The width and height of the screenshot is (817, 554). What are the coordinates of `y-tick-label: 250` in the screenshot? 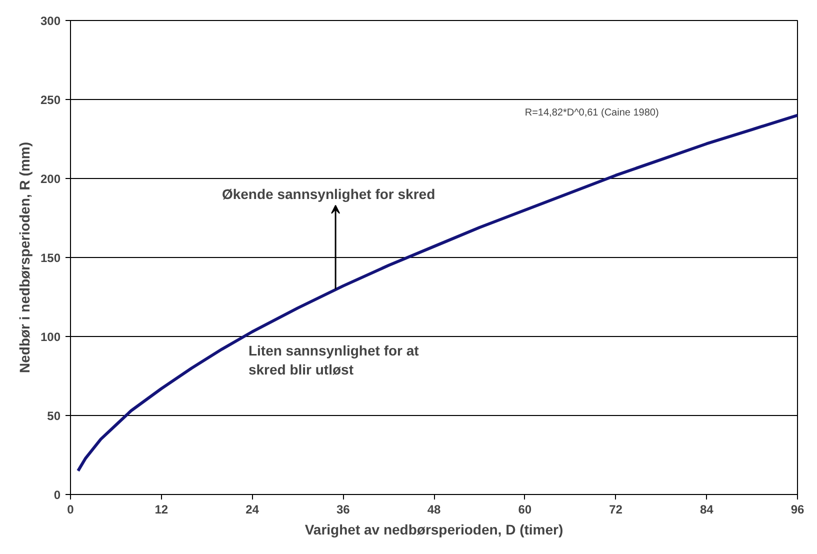 It's located at (50, 100).